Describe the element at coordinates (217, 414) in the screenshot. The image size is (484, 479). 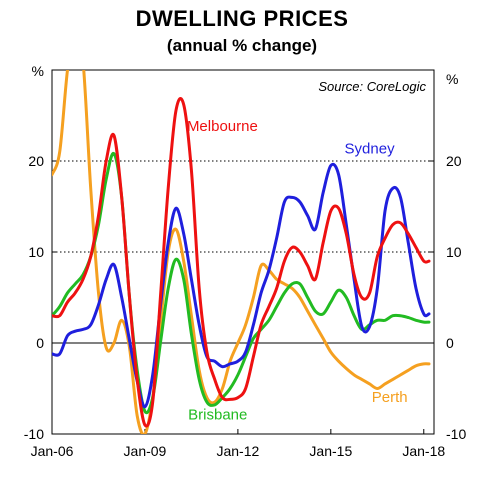
I see `series-label-brisbane: Brisbane` at that location.